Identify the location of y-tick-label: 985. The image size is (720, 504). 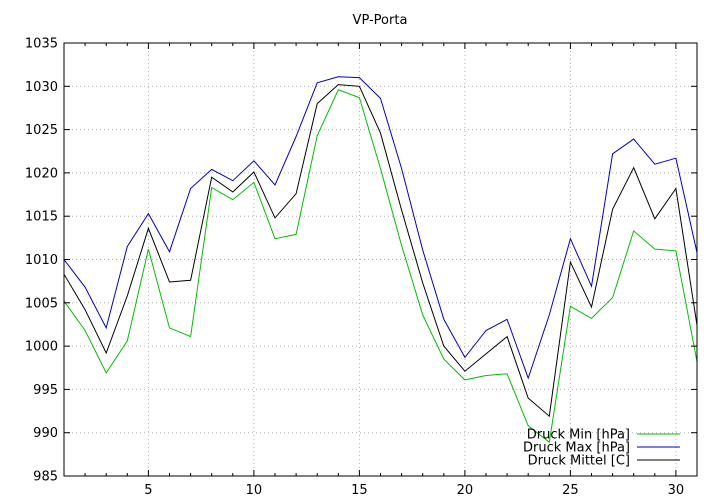
(45, 477).